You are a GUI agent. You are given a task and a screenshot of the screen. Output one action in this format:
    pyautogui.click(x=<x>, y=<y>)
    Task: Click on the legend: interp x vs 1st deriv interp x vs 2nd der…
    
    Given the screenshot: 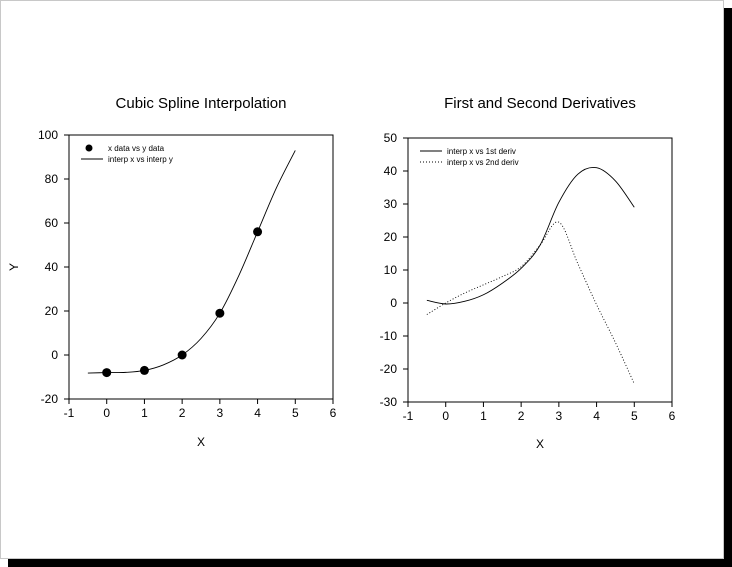 What is the action you would take?
    pyautogui.click(x=469, y=157)
    